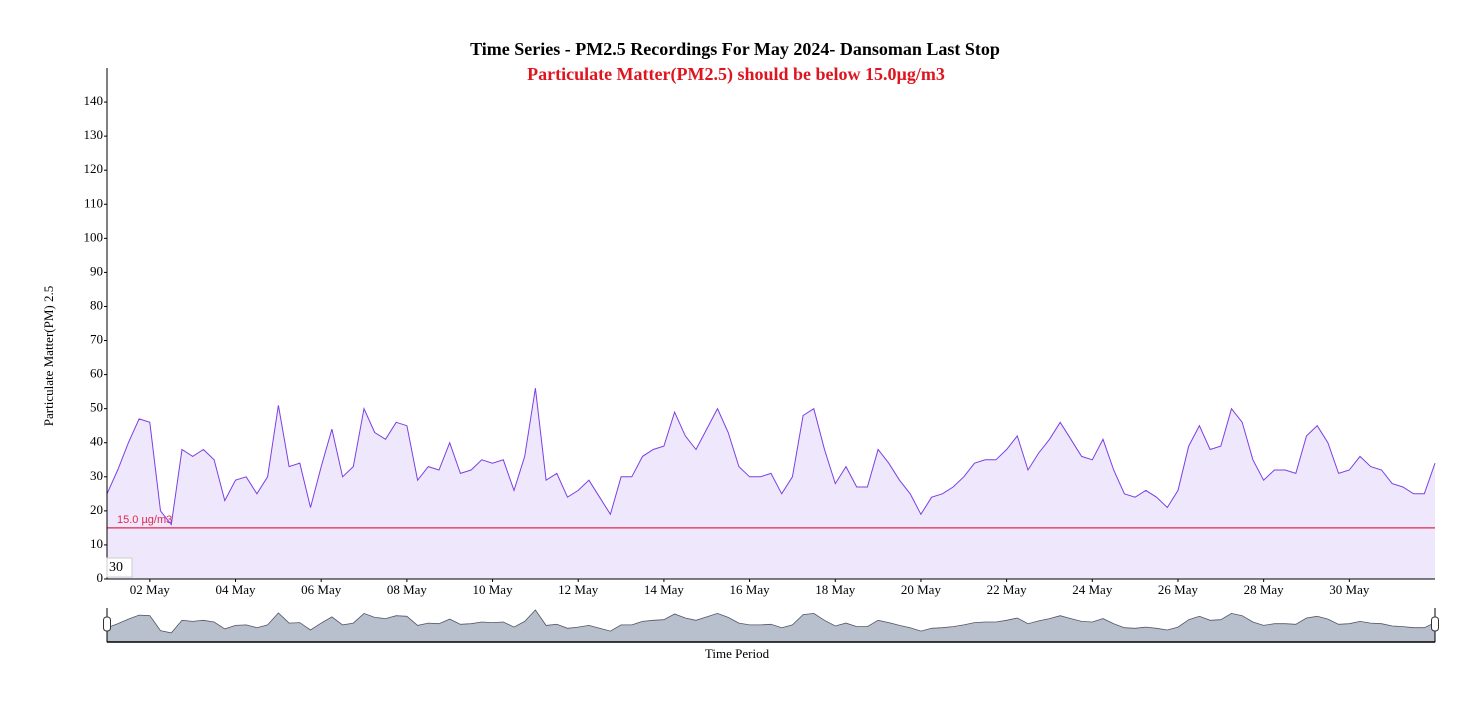 This screenshot has width=1480, height=702. Describe the element at coordinates (144, 520) in the screenshot. I see `threshold-label: 15.0 µg/m3` at that location.